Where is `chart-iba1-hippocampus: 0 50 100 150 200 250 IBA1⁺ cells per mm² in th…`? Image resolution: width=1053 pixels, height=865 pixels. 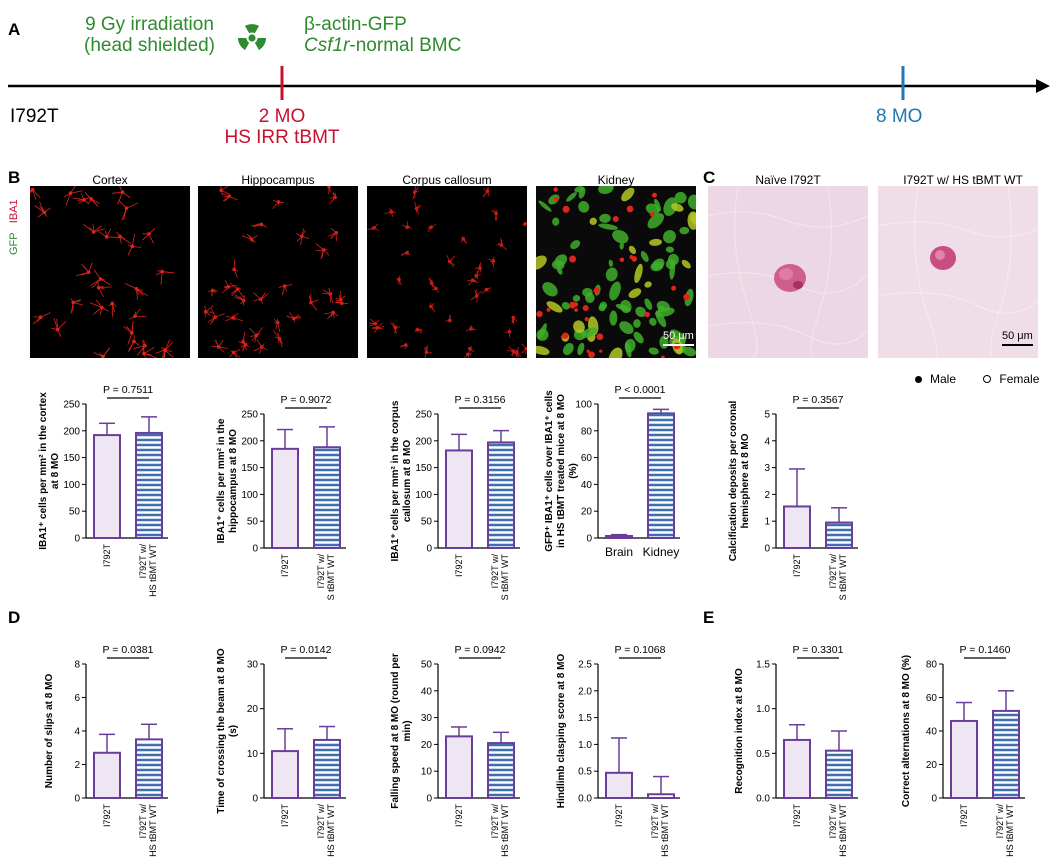 chart-iba1-hippocampus: 0 50 100 150 200 250 IBA1⁺ cells per mm² in th… is located at coordinates (281, 497).